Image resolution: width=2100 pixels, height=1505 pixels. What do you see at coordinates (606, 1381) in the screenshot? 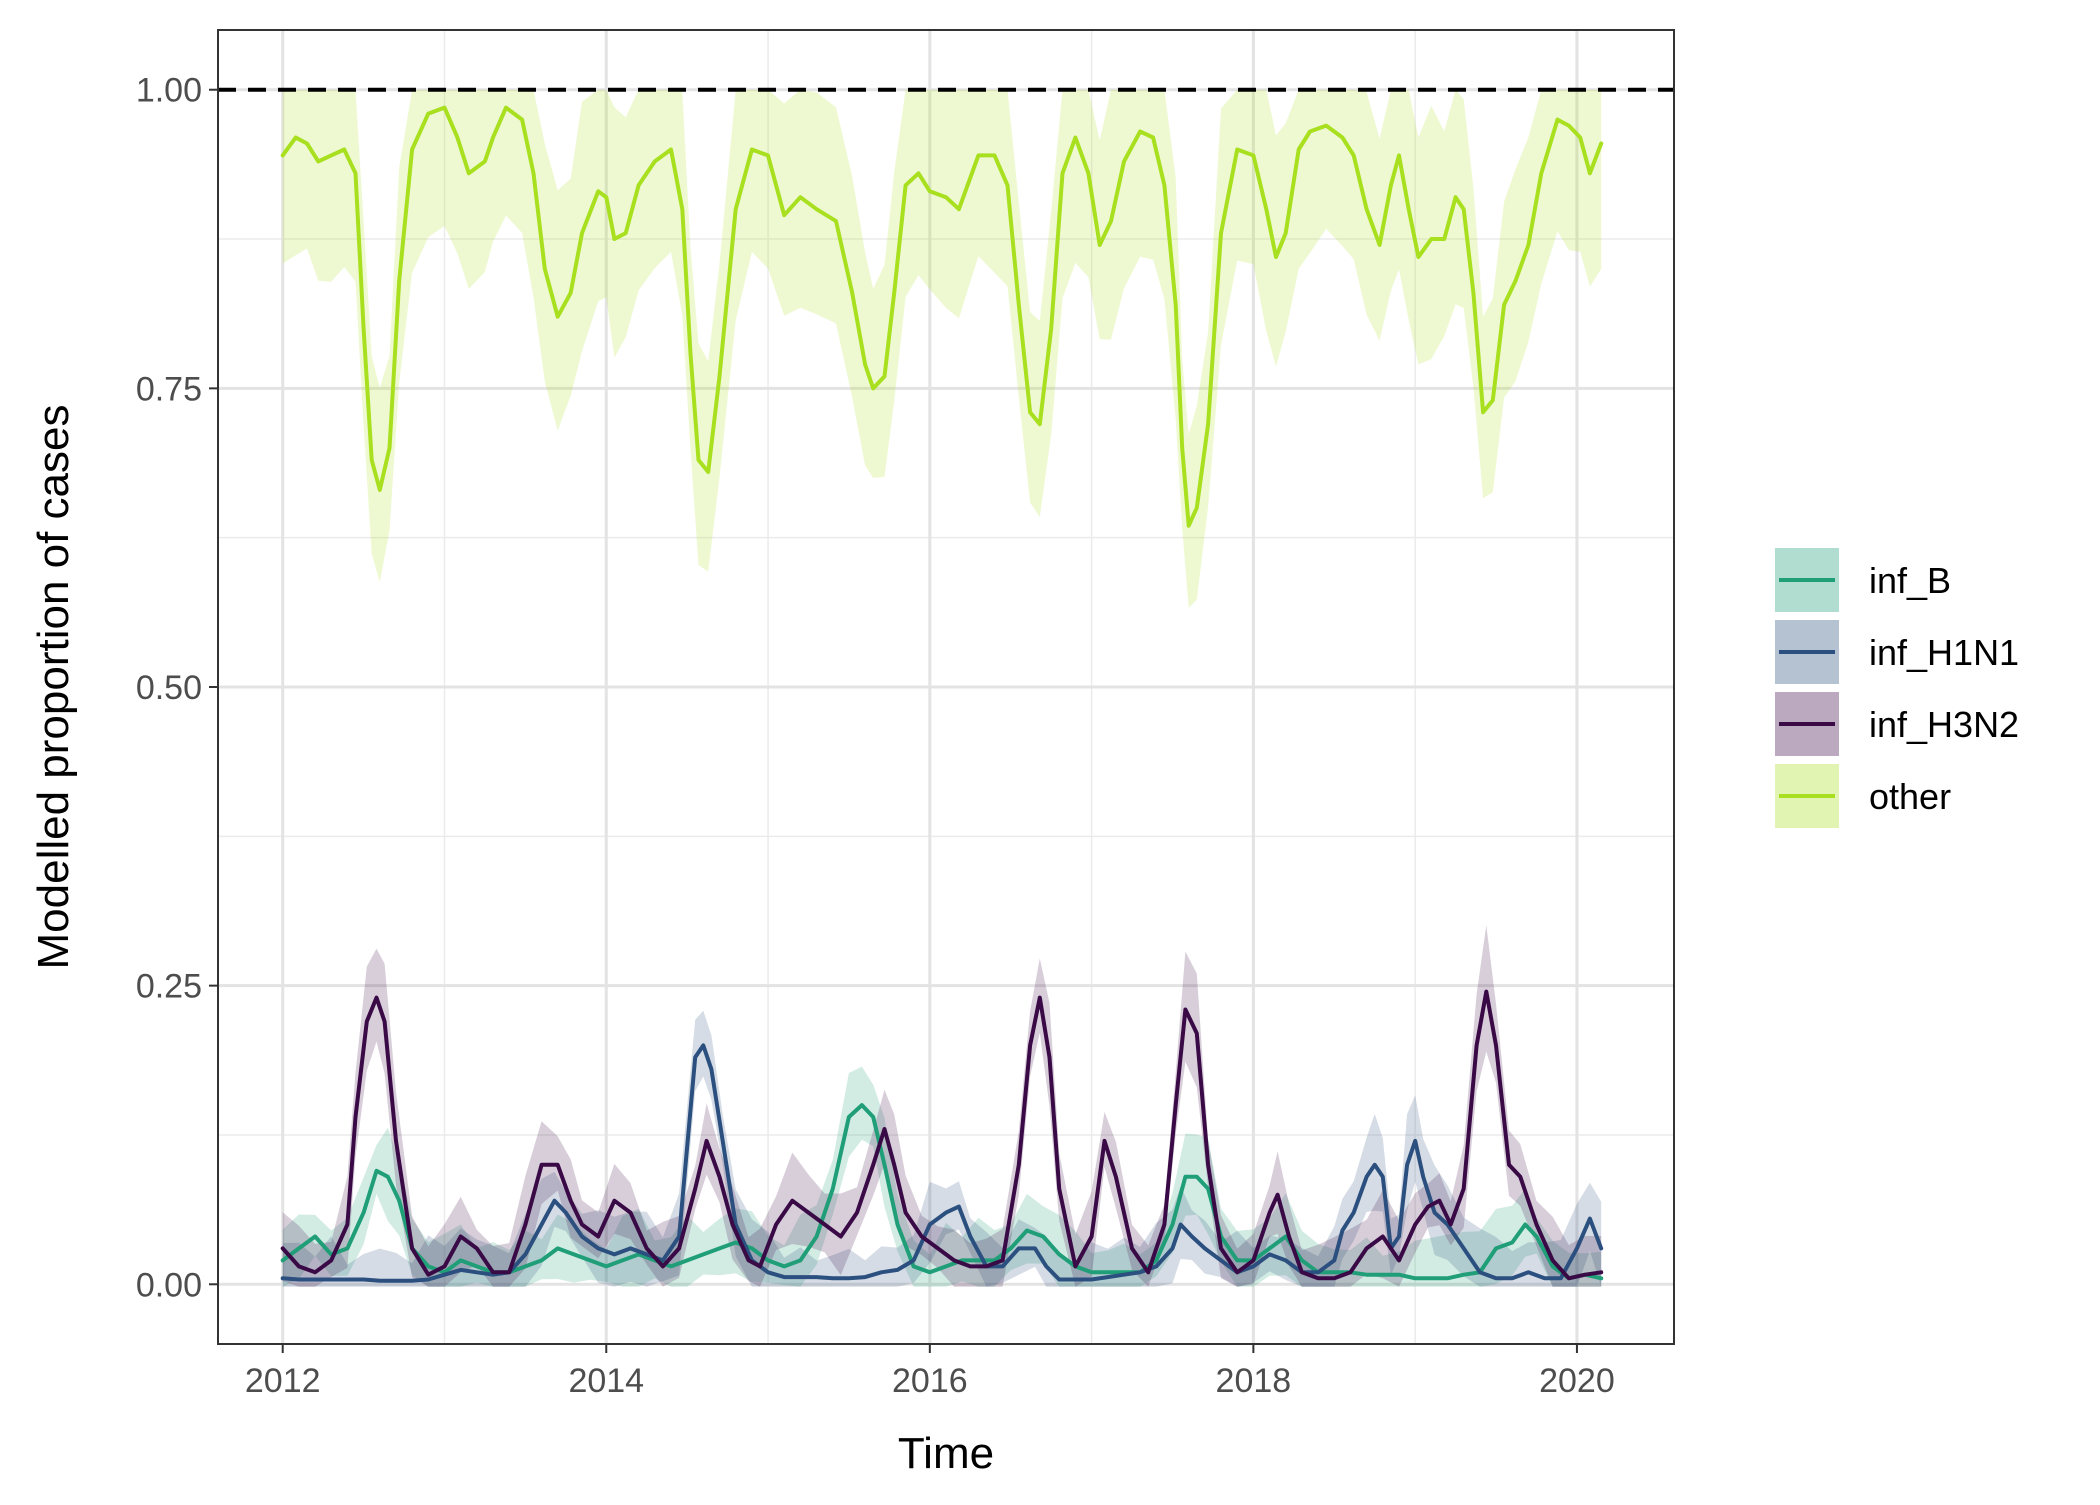
I see `x-tick-label: 2014` at bounding box center [606, 1381].